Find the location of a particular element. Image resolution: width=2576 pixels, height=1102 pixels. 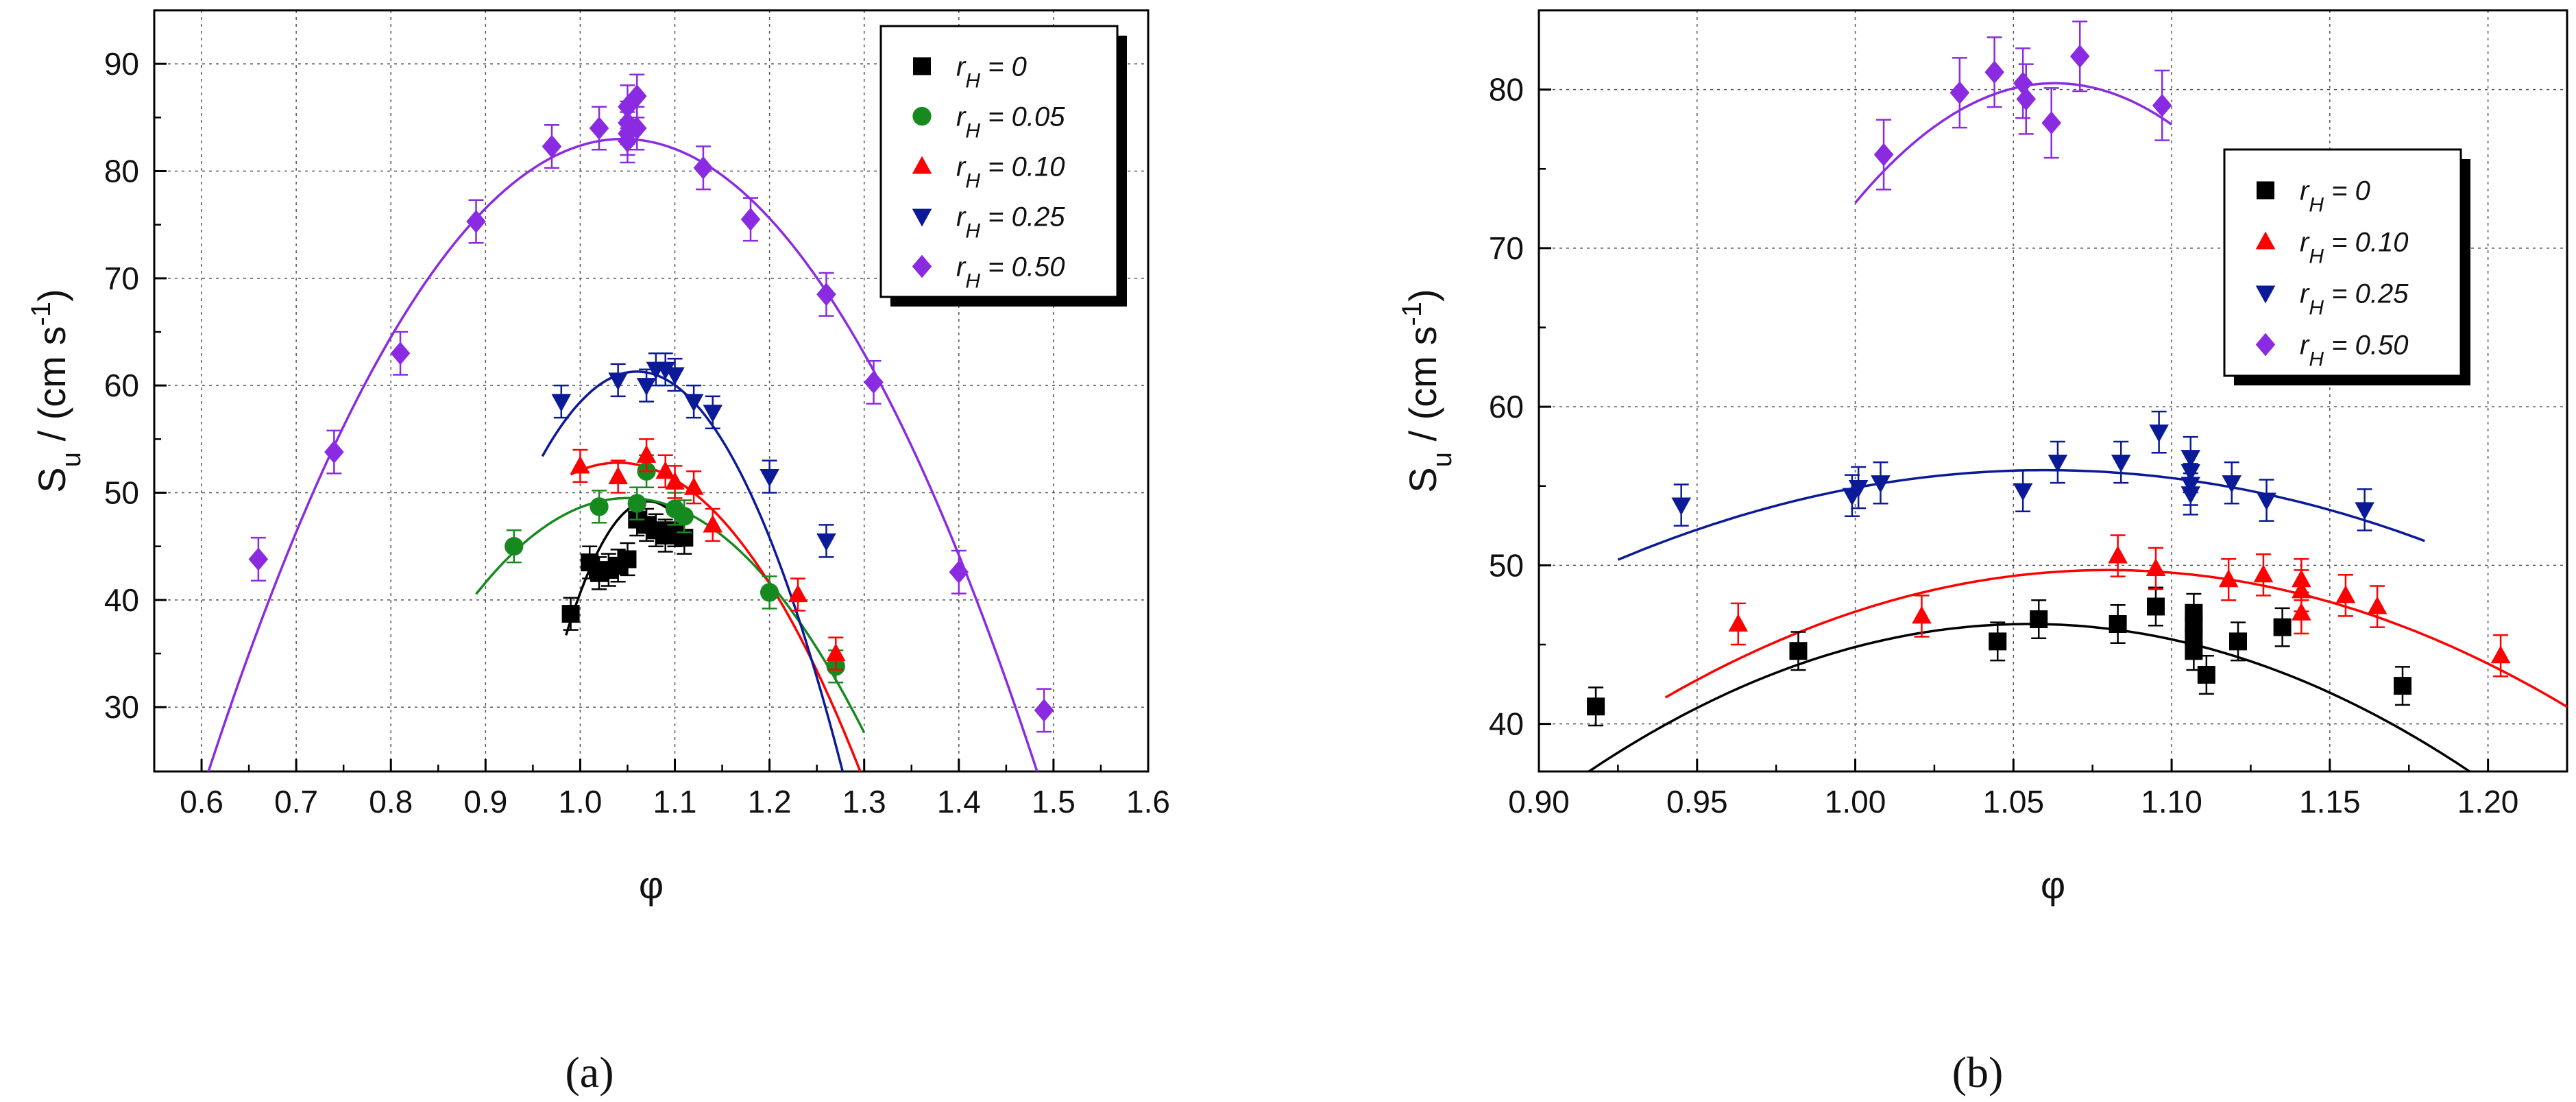

y-tick-label: 90 is located at coordinates (121, 64).